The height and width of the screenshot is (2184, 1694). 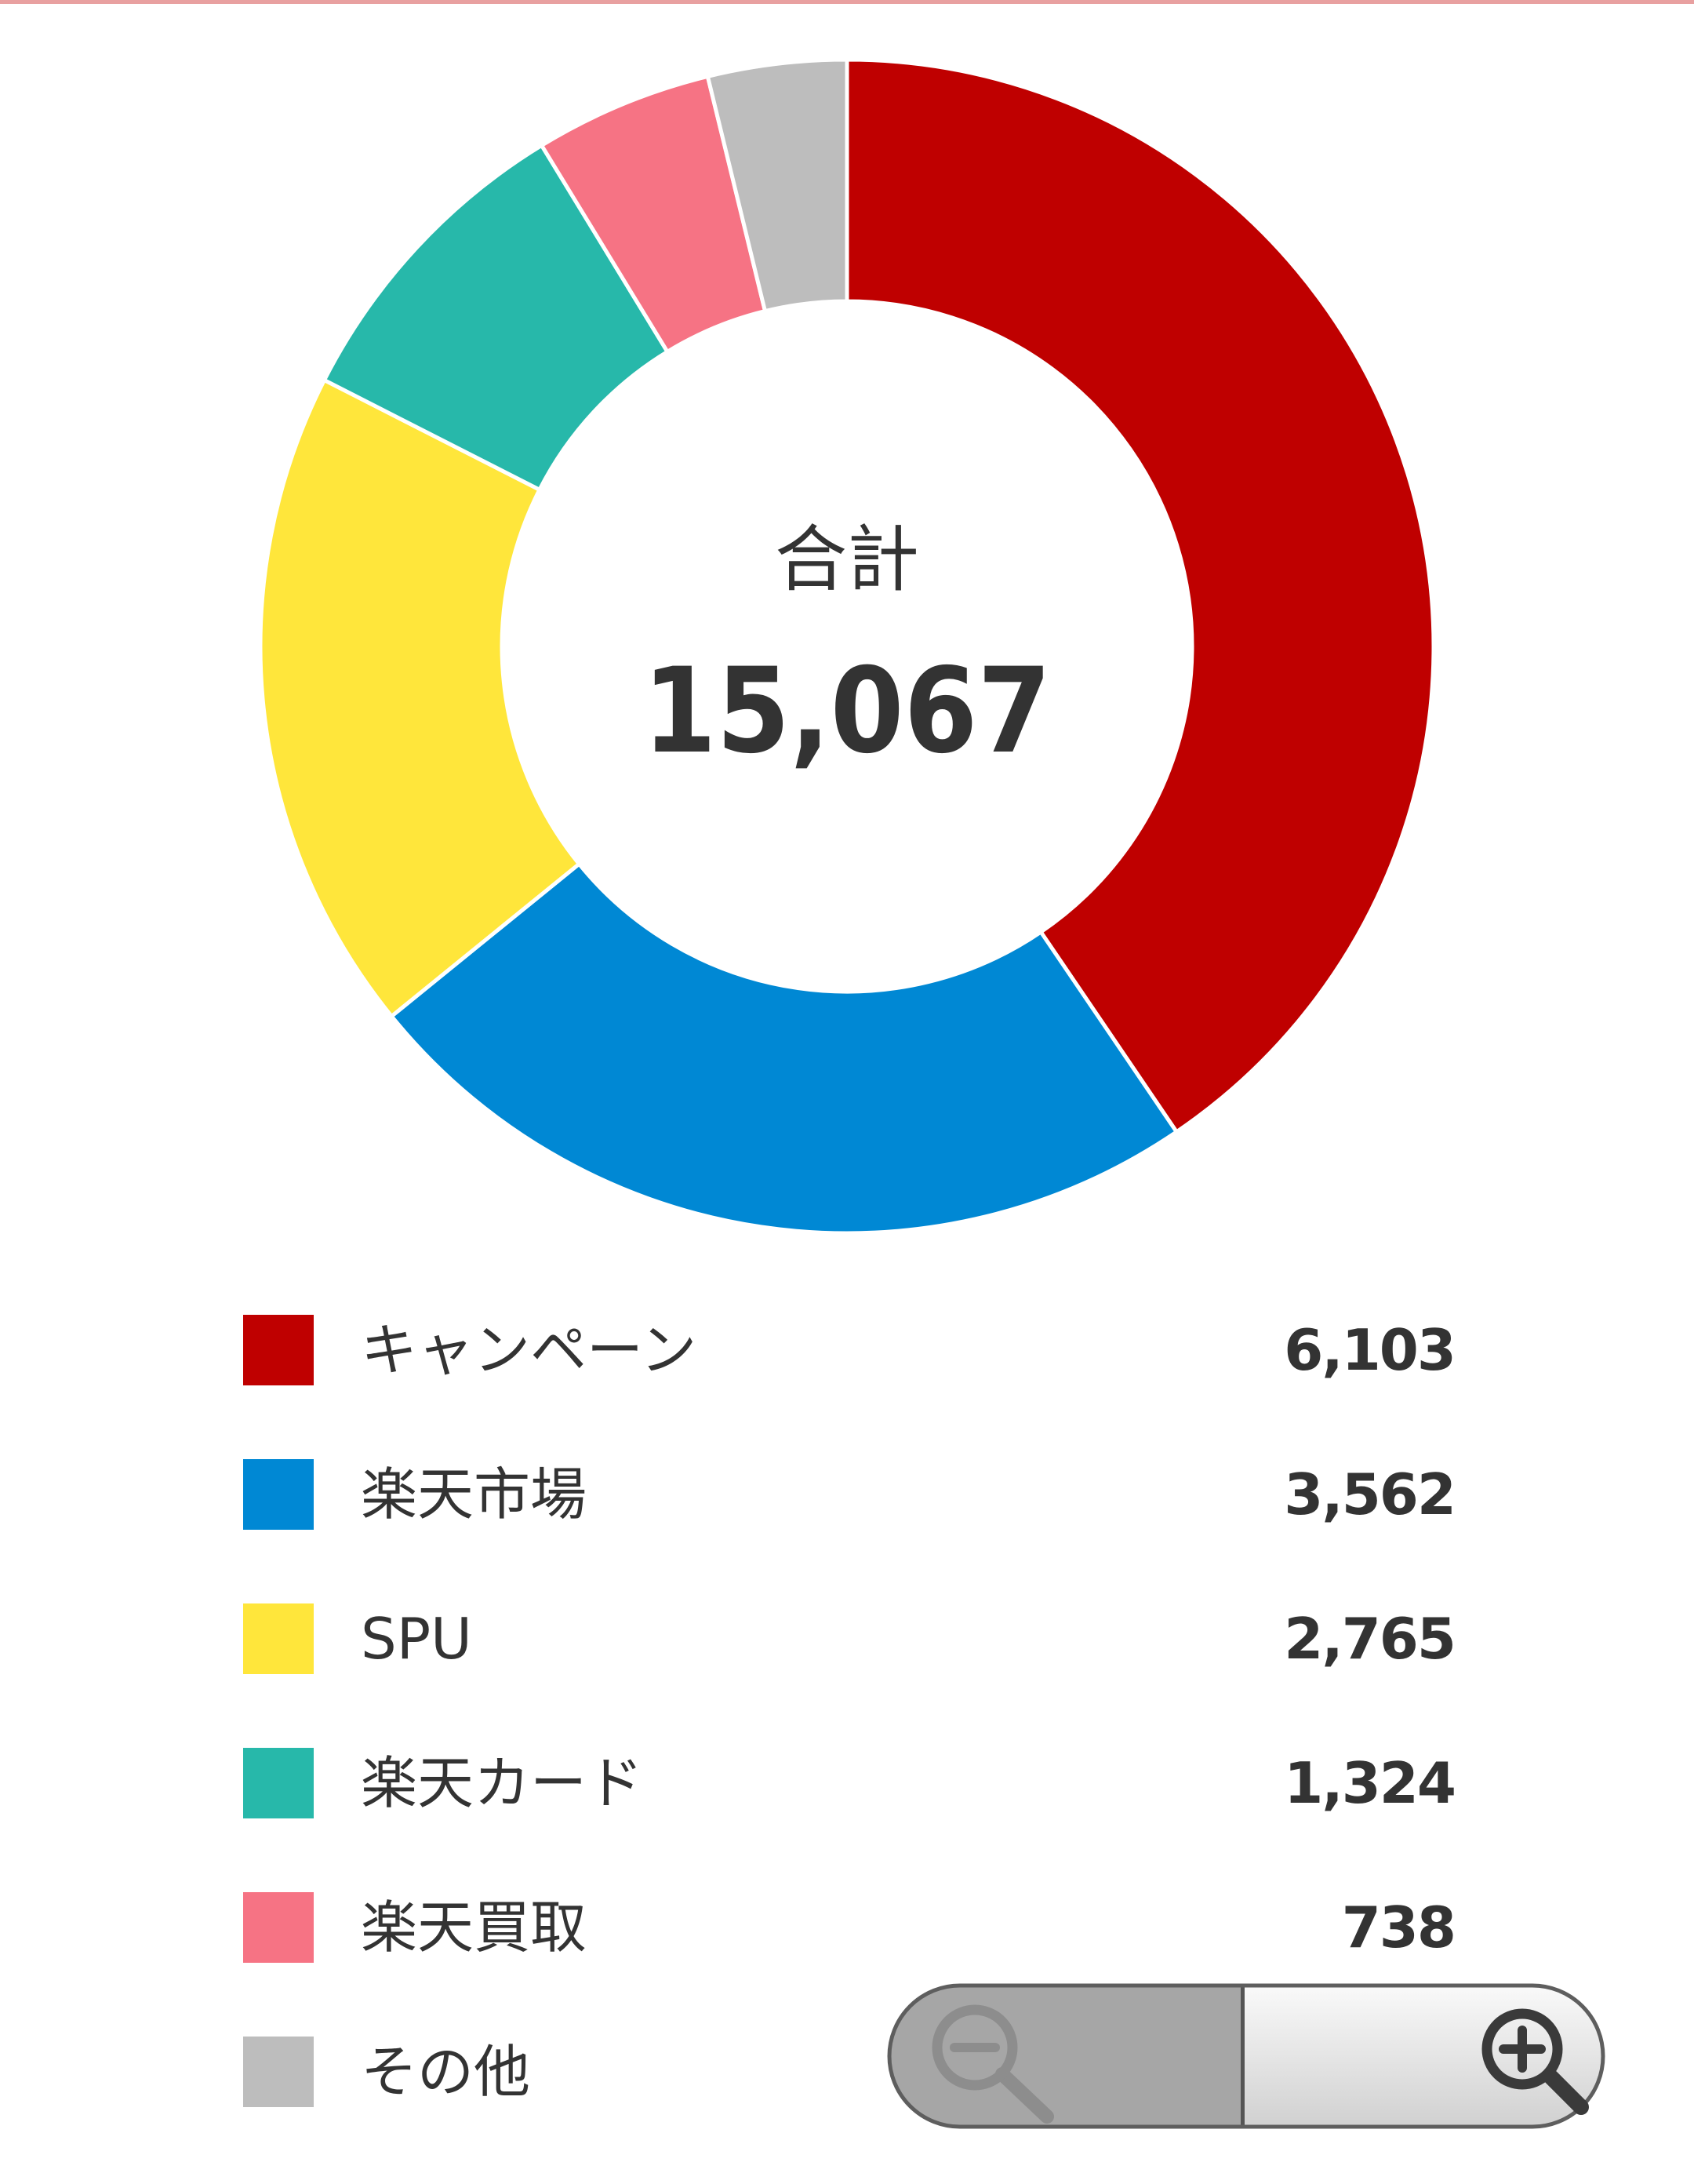 I want to click on legend-item-card: 楽天カード 1,324, so click(x=849, y=1820).